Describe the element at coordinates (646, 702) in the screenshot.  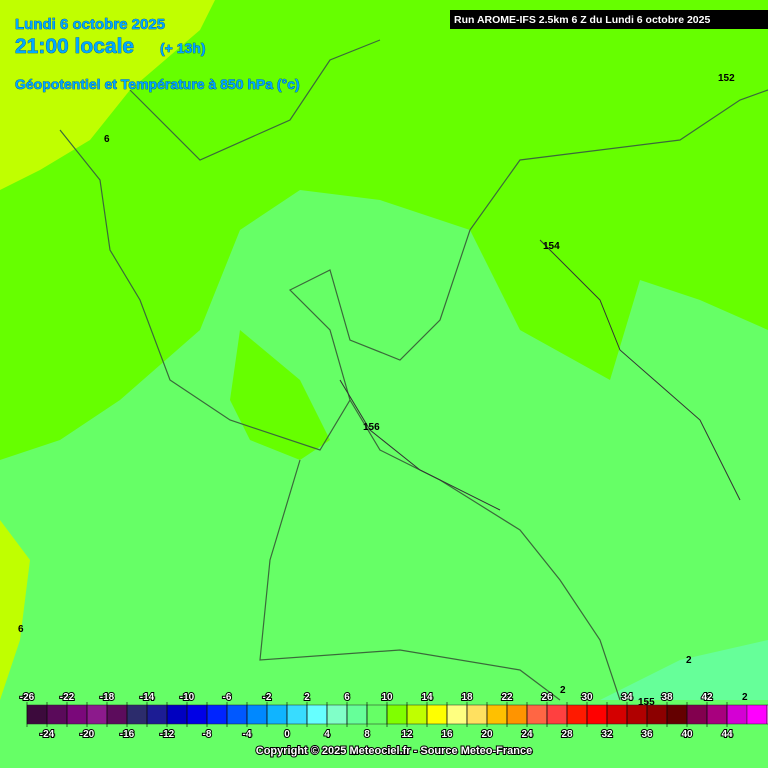
I see `contour-label: 155` at that location.